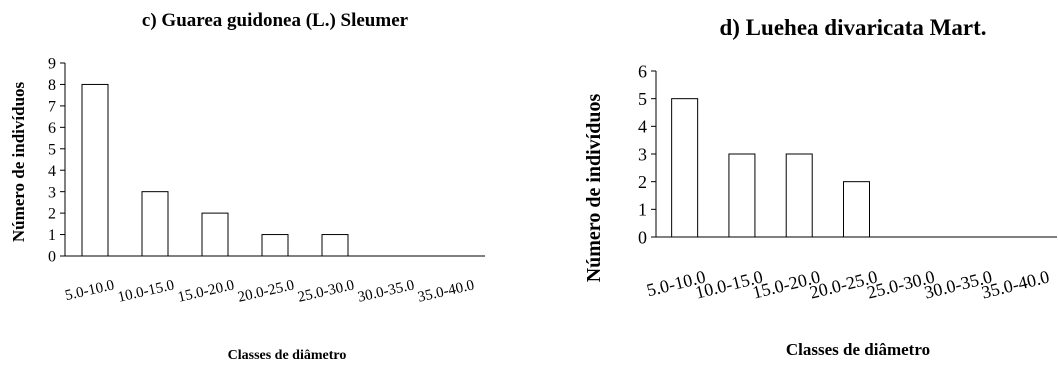  I want to click on x-tick-label: 20.0-25.0, so click(266, 291).